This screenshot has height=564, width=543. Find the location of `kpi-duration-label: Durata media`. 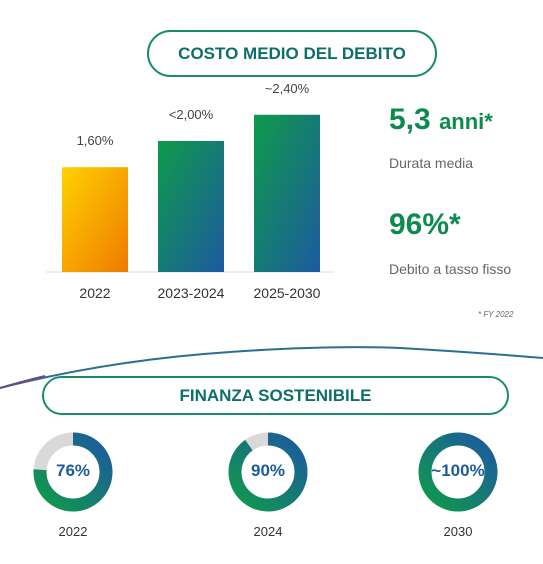

kpi-duration-label: Durata media is located at coordinates (431, 163).